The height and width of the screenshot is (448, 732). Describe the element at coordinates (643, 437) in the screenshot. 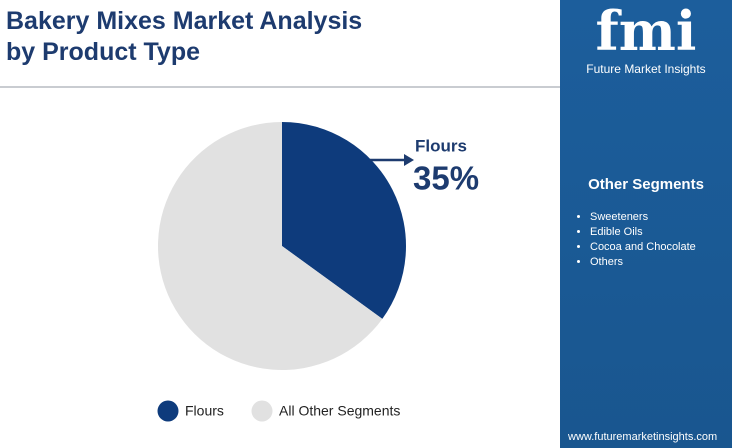

I see `url: www.futuremarketinsights.com` at that location.